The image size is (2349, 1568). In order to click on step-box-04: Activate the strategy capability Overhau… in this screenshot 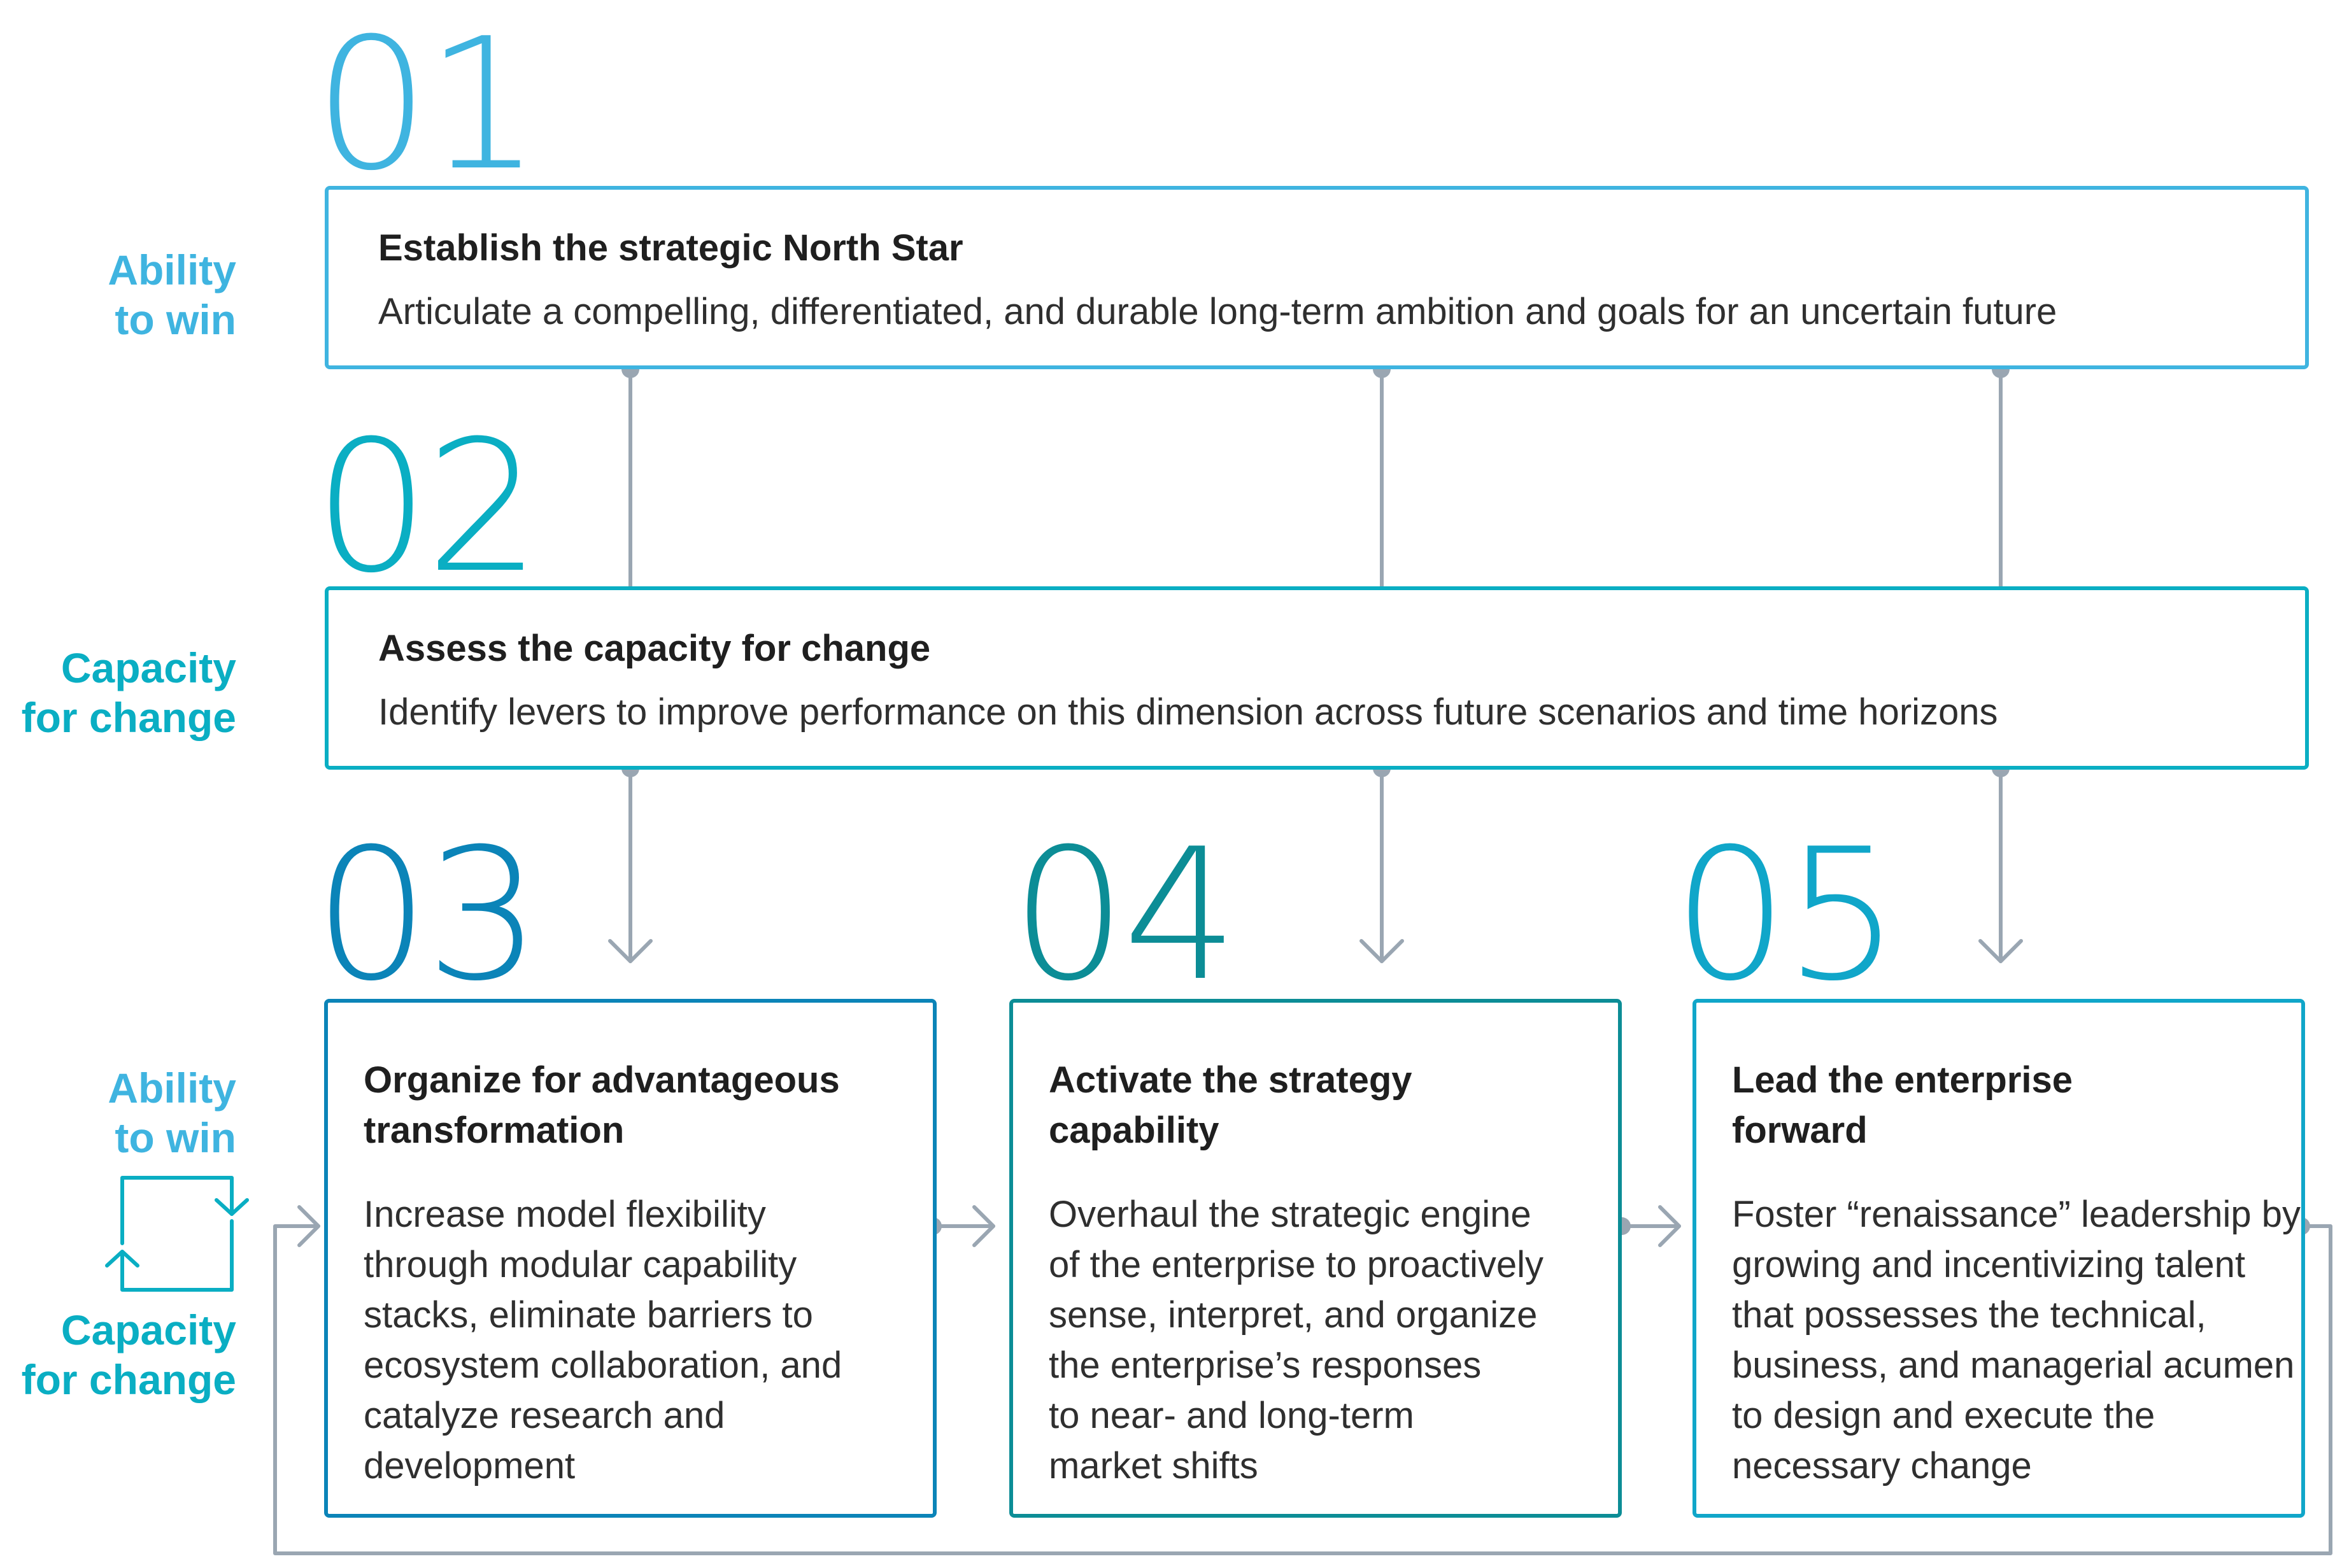, I will do `click(1315, 1258)`.